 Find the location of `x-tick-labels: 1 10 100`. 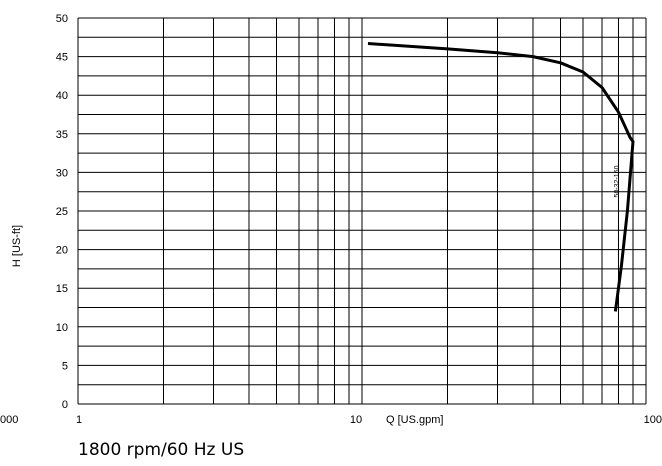

x-tick-labels: 1 10 100 is located at coordinates (369, 420).